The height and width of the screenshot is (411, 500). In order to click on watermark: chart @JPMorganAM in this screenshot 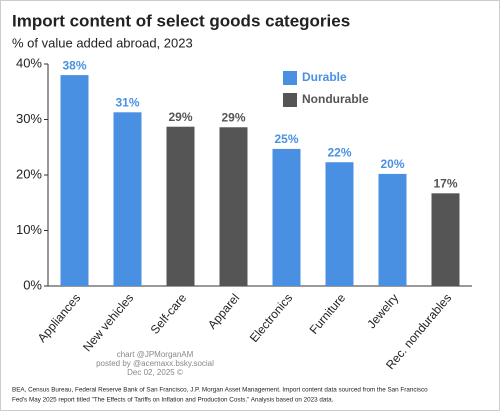, I will do `click(155, 354)`.